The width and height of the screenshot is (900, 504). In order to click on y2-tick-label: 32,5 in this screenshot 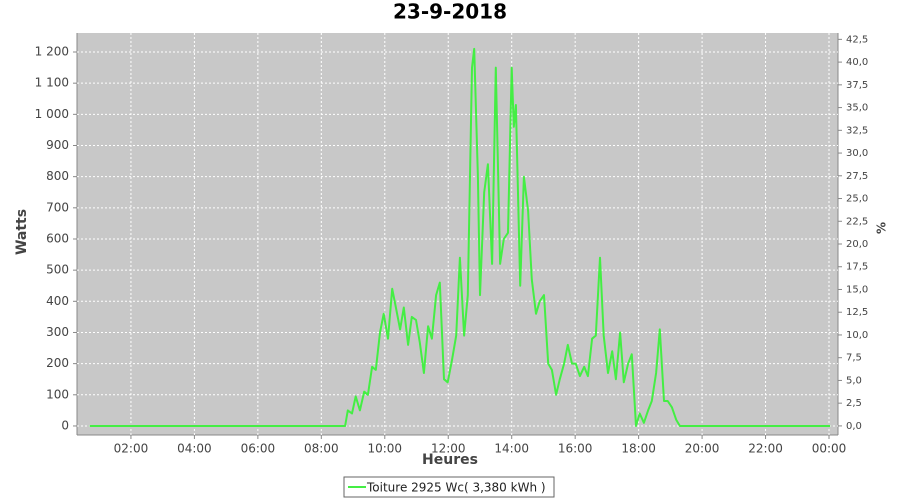, I will do `click(857, 130)`.